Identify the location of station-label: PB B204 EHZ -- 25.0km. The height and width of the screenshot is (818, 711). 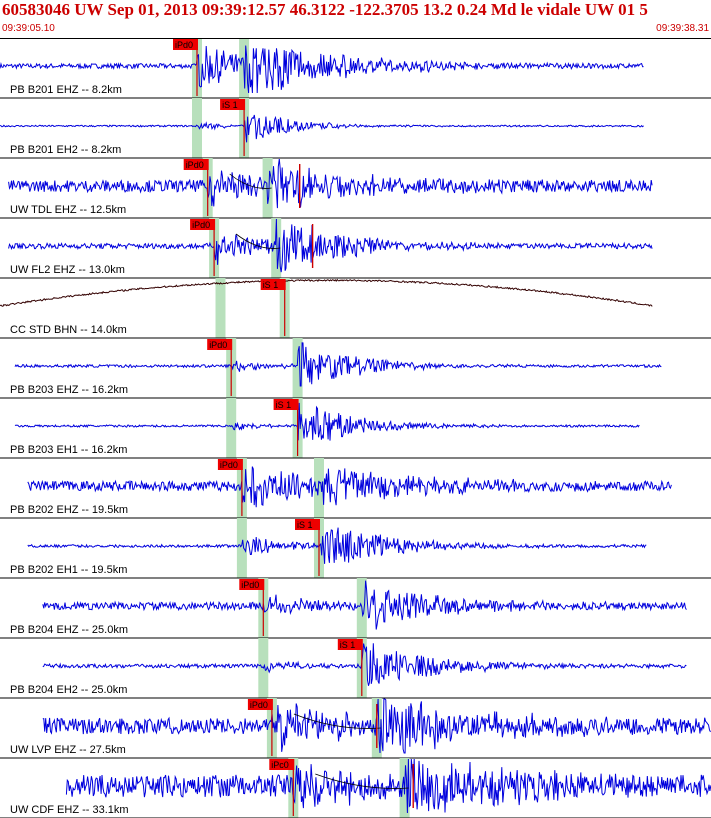
(69, 630).